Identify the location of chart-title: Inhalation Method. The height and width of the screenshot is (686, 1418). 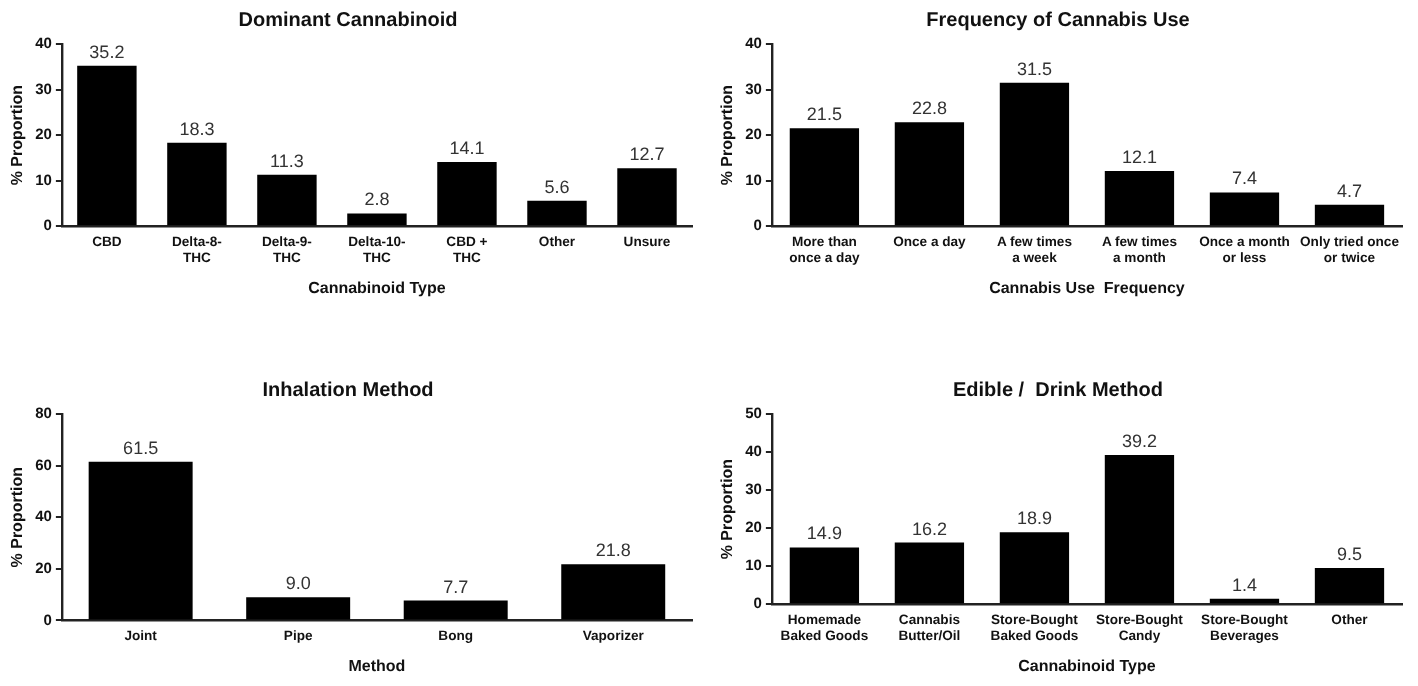
(348, 390).